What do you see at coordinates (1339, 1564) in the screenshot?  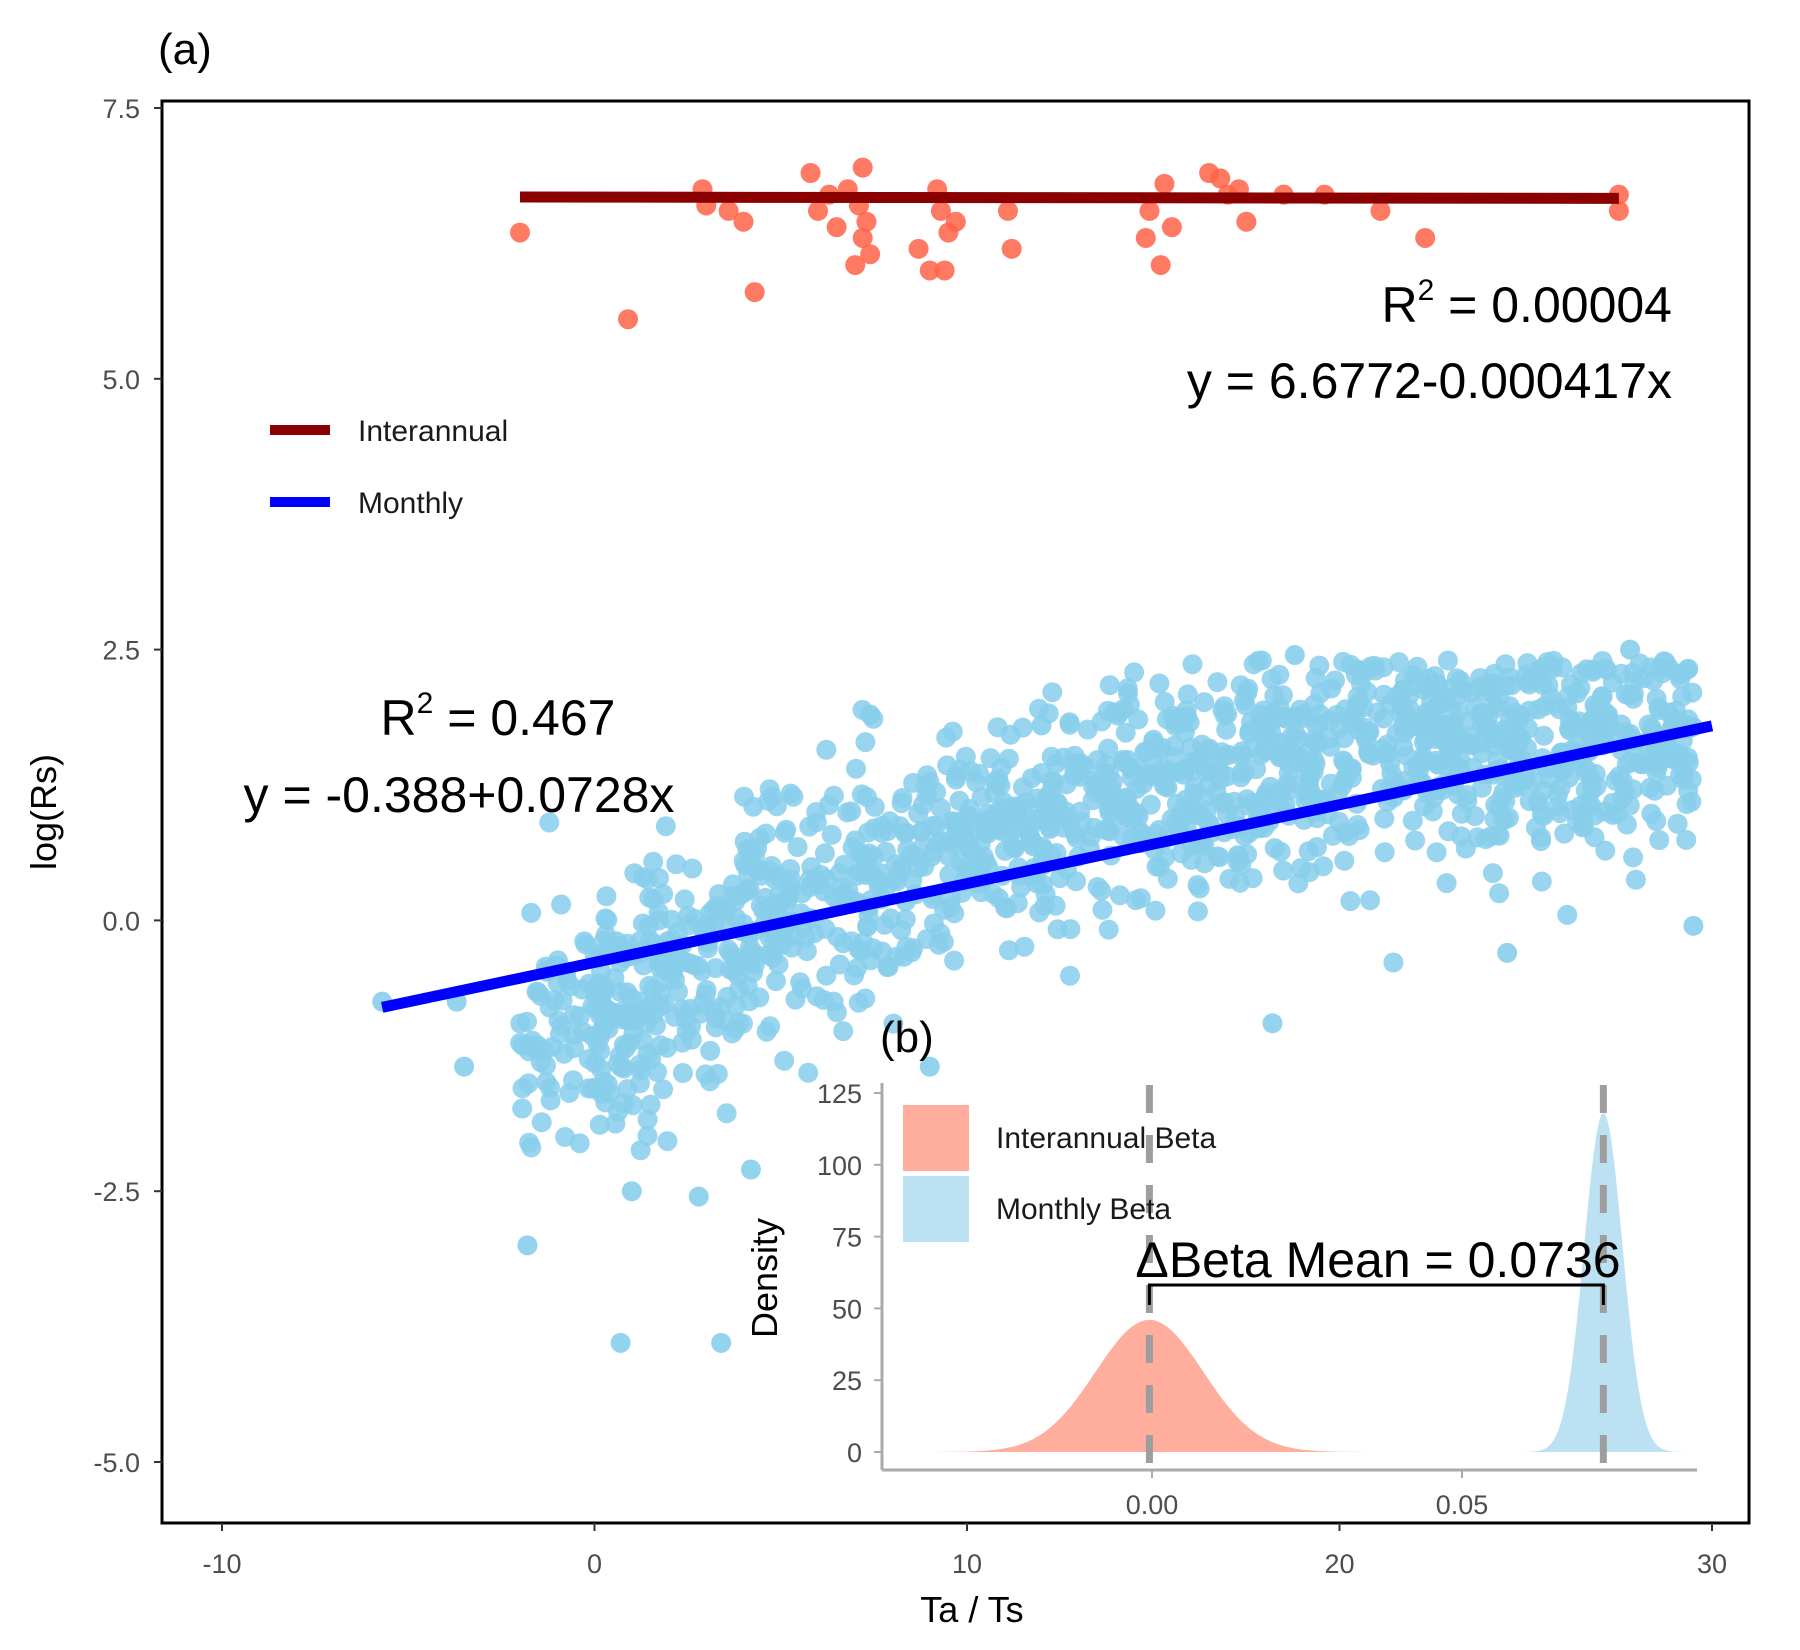 I see `x-tick-label: 20` at bounding box center [1339, 1564].